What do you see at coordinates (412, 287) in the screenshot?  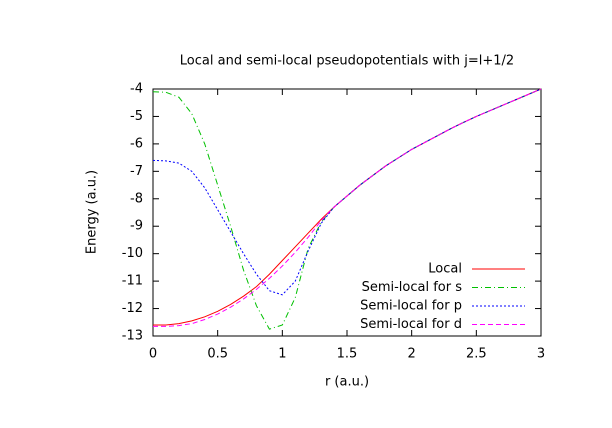 I see `legend-label: Semi-local for s` at bounding box center [412, 287].